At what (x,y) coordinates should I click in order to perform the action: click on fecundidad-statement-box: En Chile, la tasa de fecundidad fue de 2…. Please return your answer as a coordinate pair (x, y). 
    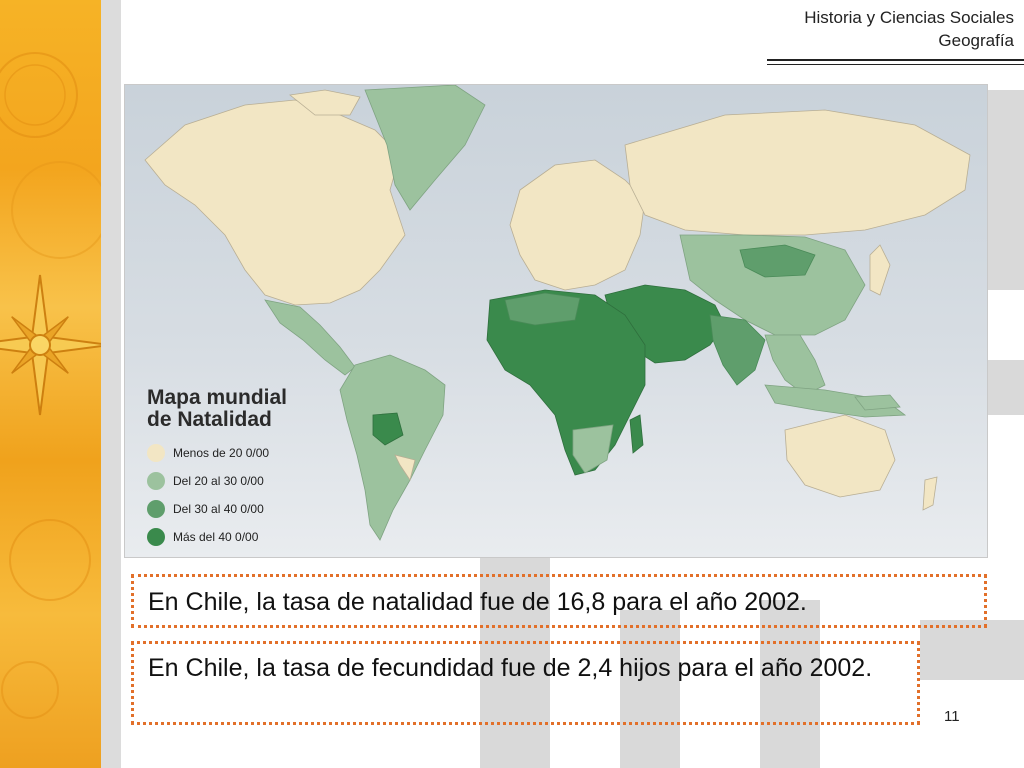
    Looking at the image, I should click on (525, 683).